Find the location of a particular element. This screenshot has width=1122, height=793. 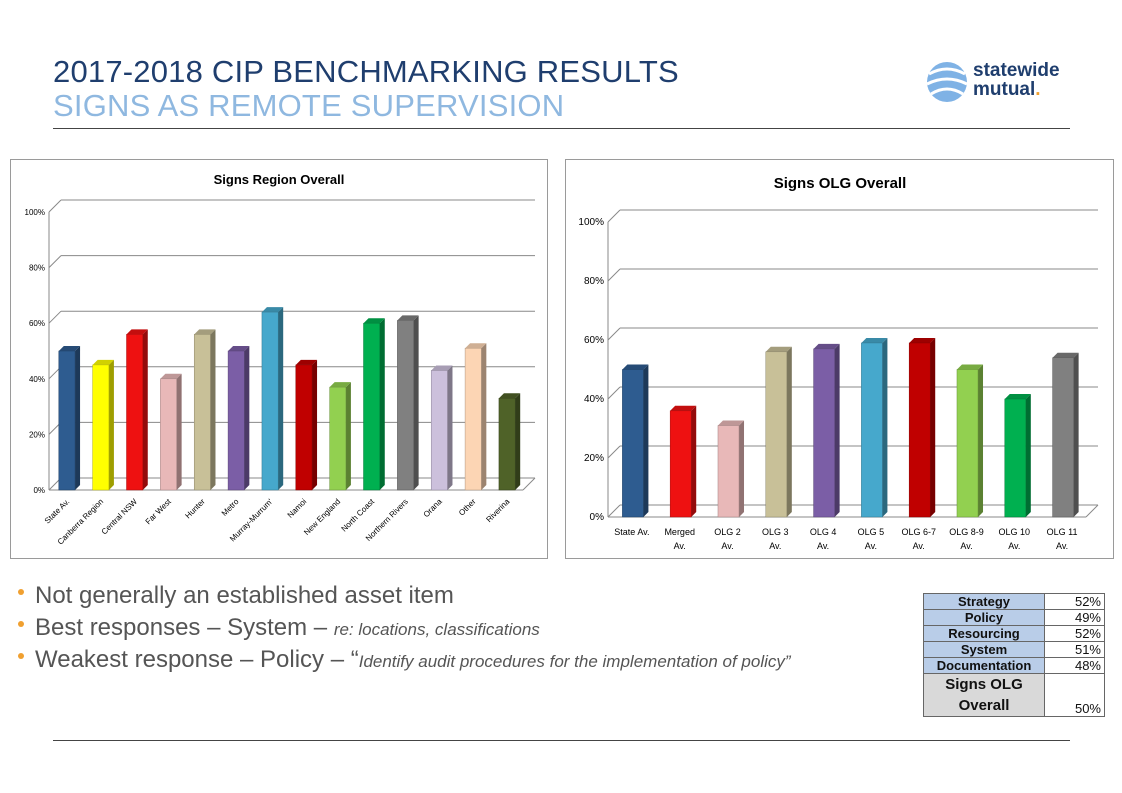

total-value: 50% is located at coordinates (1074, 695).